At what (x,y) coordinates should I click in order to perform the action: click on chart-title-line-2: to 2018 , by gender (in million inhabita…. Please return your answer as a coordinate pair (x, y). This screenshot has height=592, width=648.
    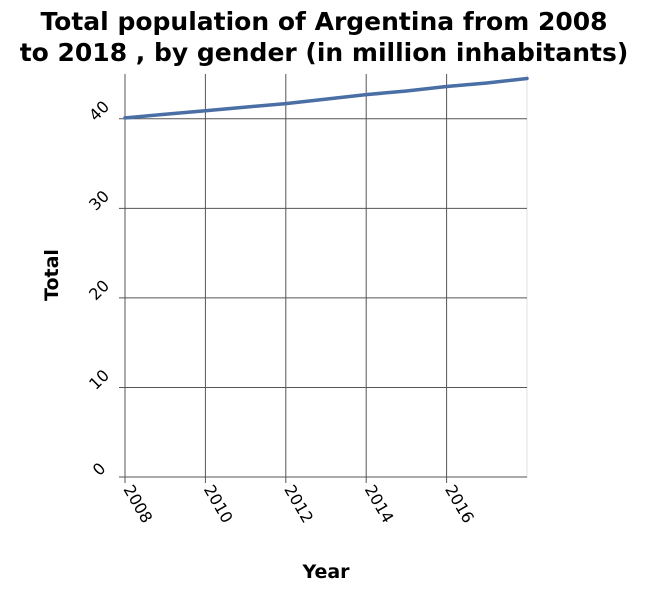
    Looking at the image, I should click on (324, 52).